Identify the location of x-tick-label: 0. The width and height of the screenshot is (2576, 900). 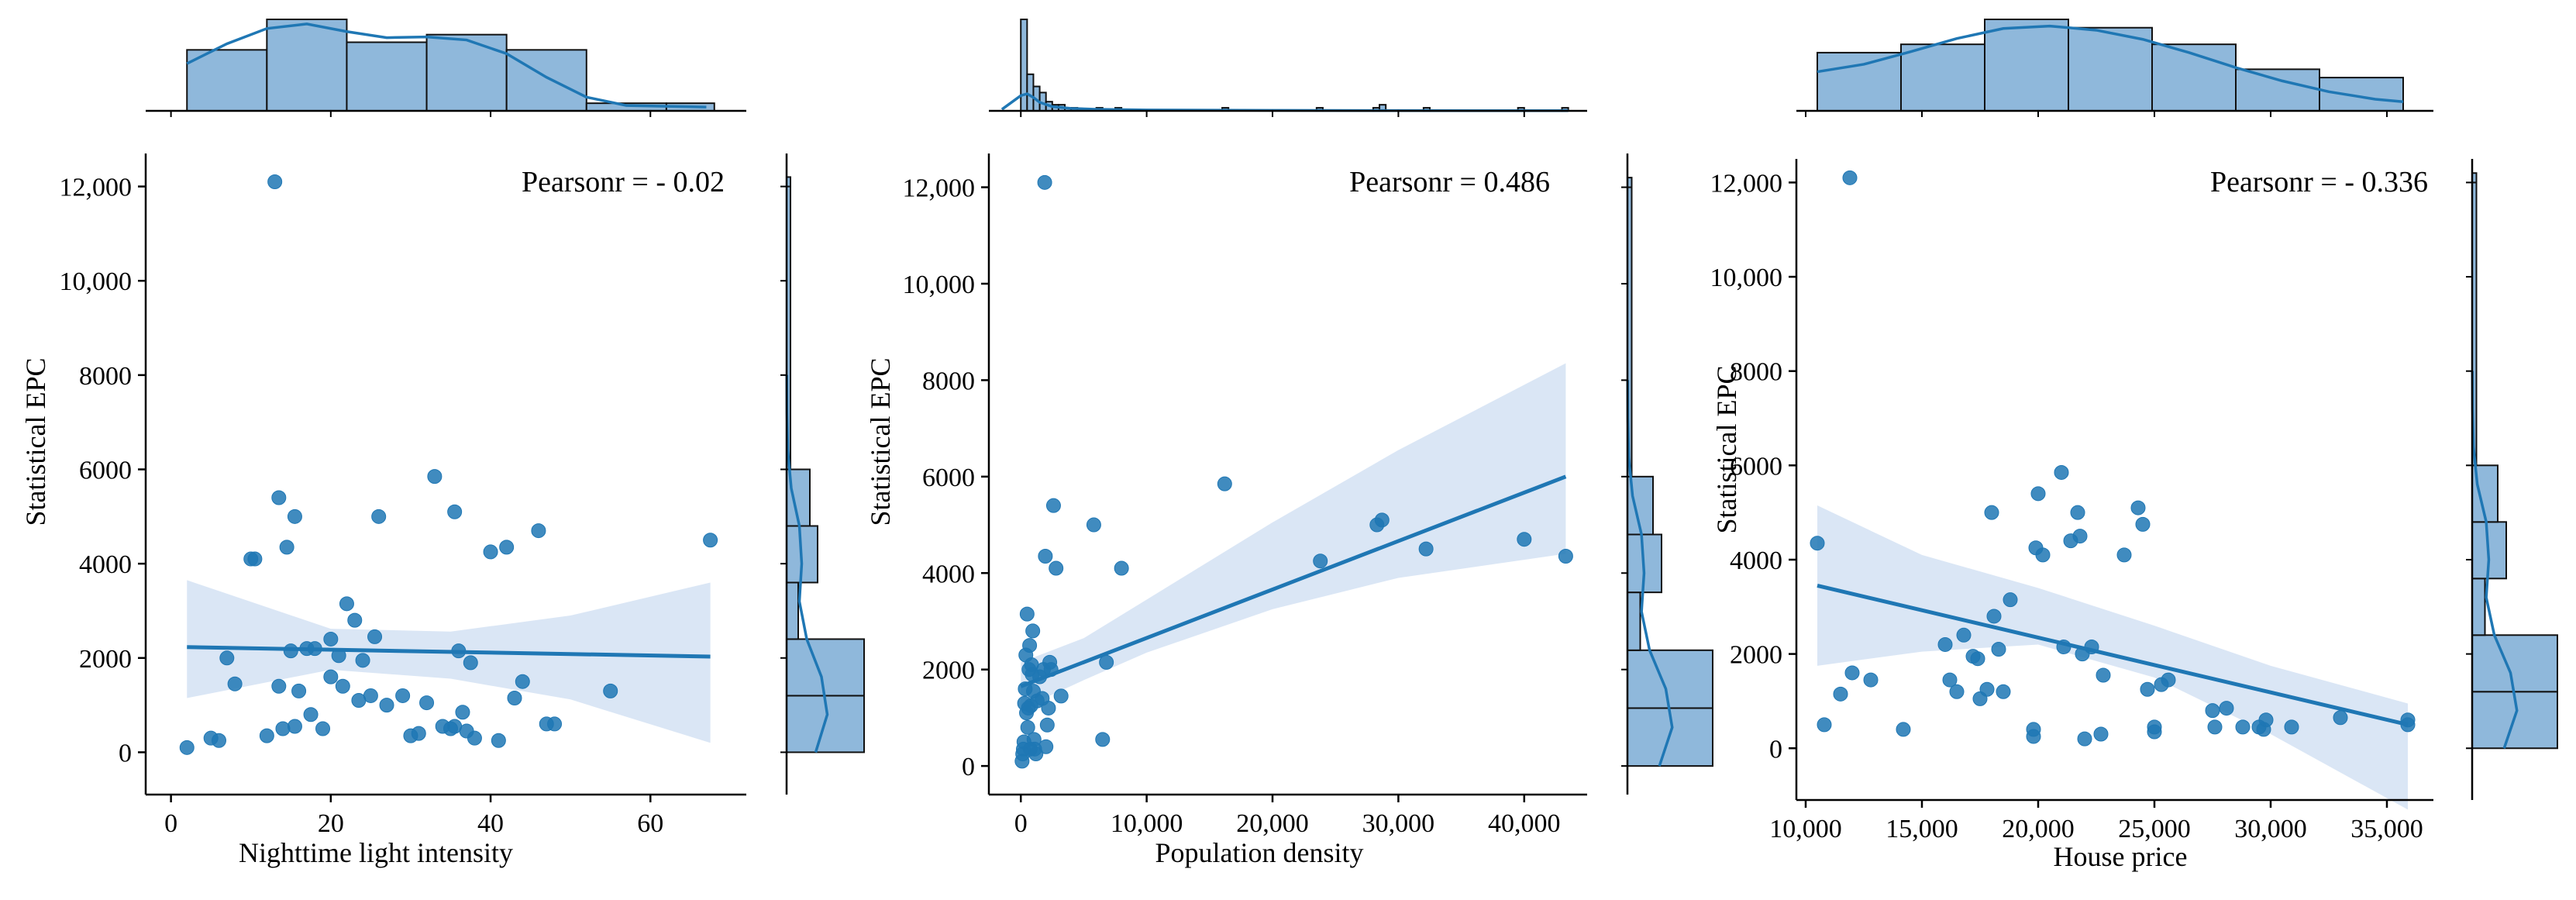
(170, 824).